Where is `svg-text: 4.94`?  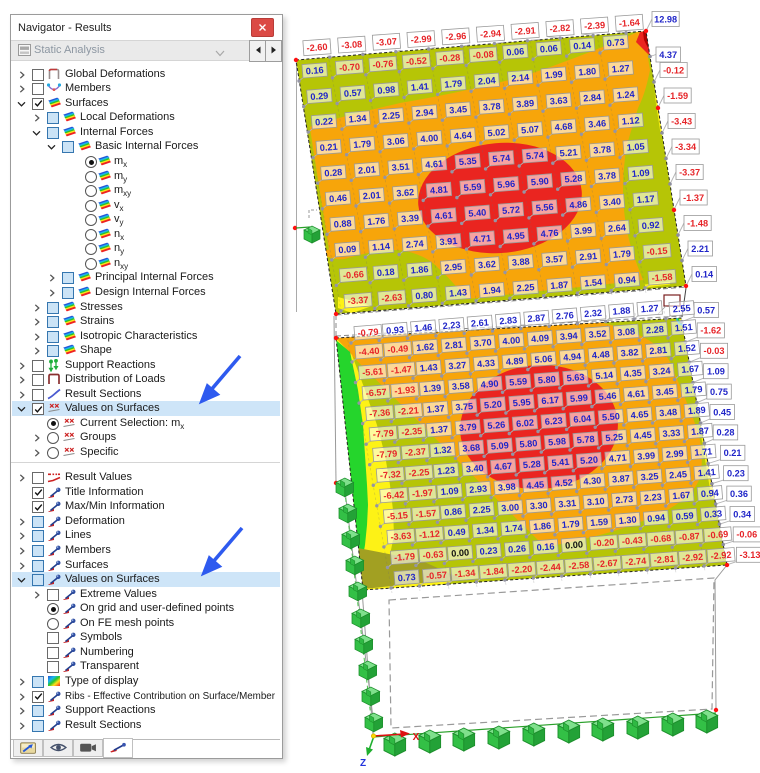 svg-text: 4.94 is located at coordinates (572, 356).